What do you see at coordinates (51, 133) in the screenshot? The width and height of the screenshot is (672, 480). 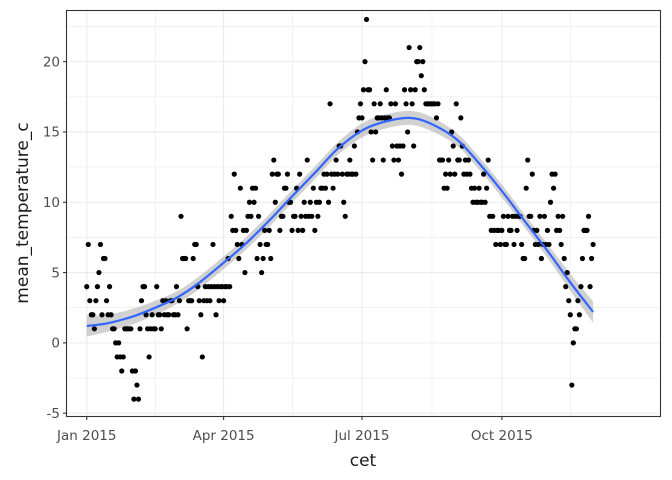 I see `y-tick-label: 15` at bounding box center [51, 133].